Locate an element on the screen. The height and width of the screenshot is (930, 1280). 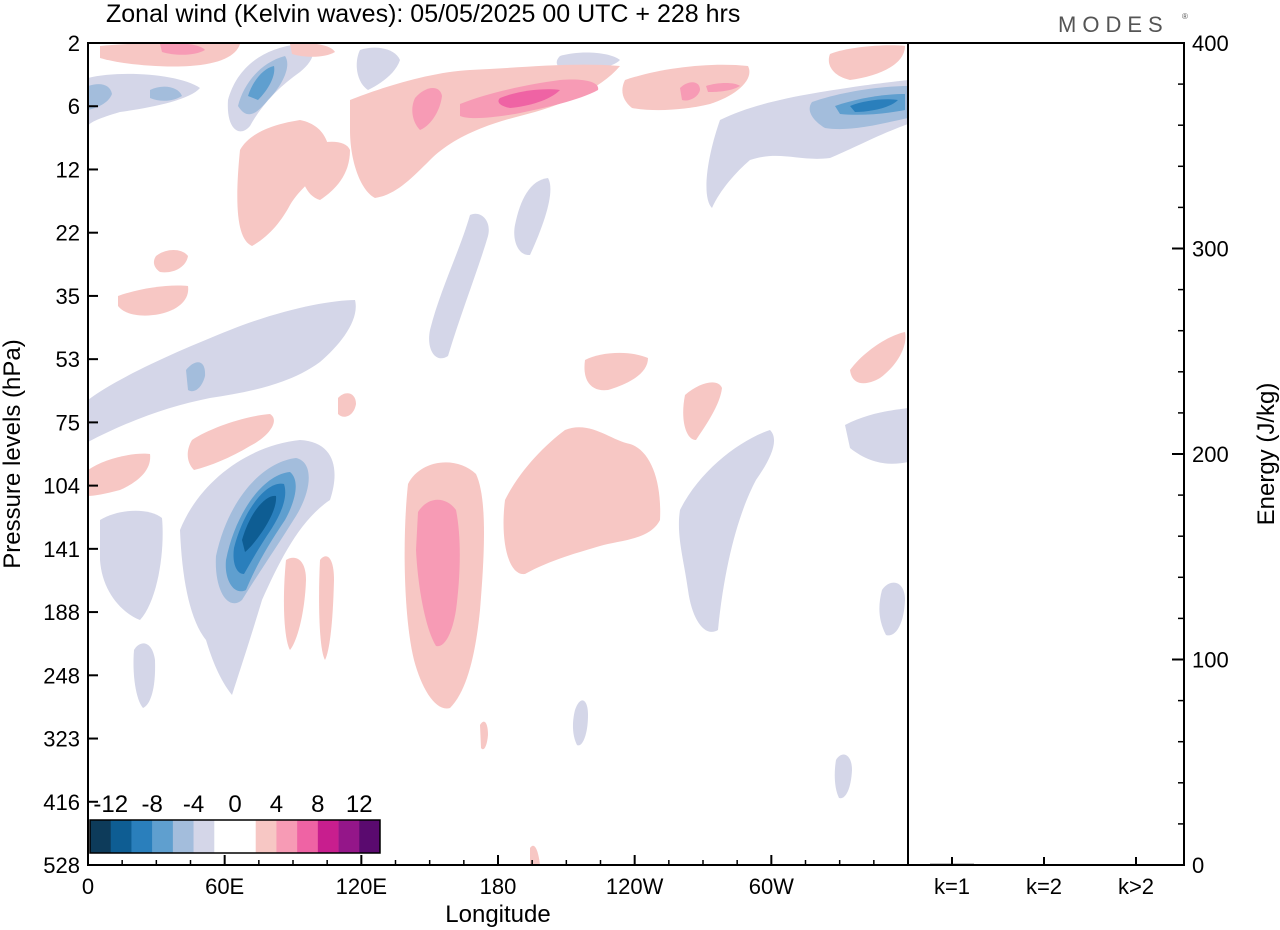
pressure-tick-label: 75 is located at coordinates (68, 422).